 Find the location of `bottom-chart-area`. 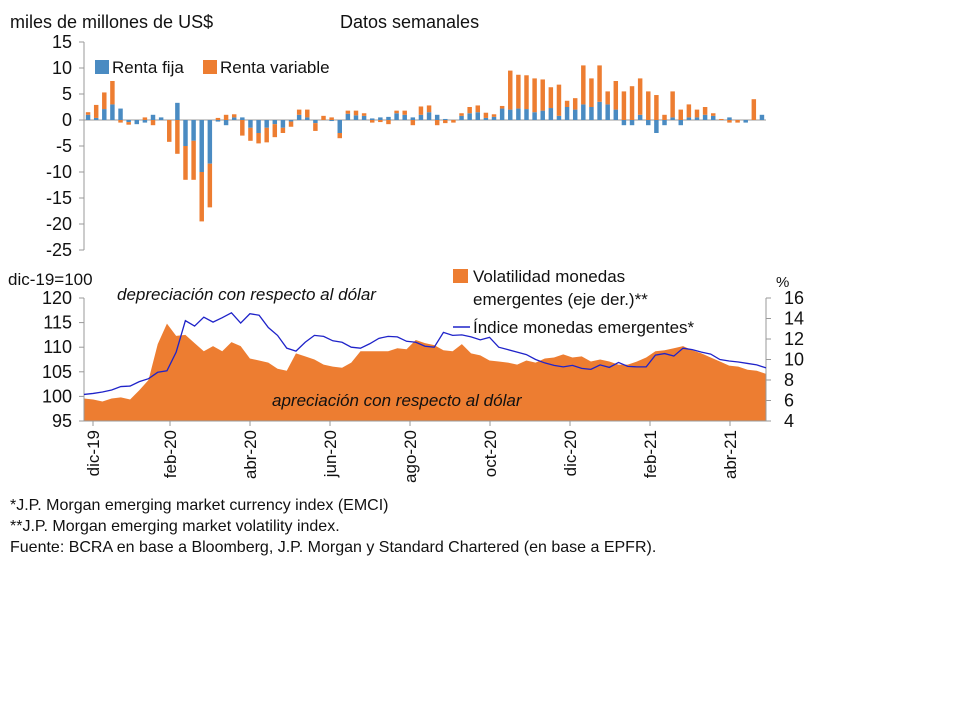

bottom-chart-area is located at coordinates (425, 372).